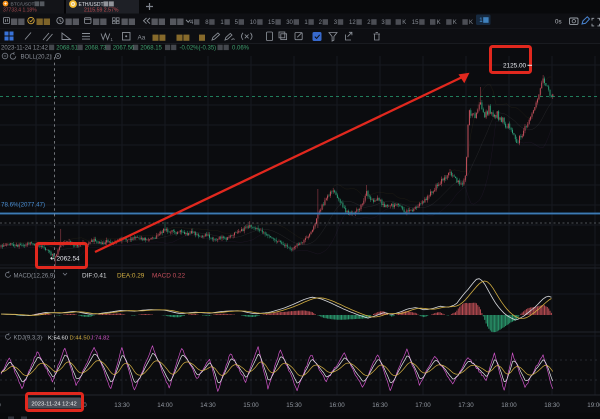 This screenshot has width=600, height=419. What do you see at coordinates (35, 277) in the screenshot?
I see `svg-text: MACD(12,26,9)` at bounding box center [35, 277].